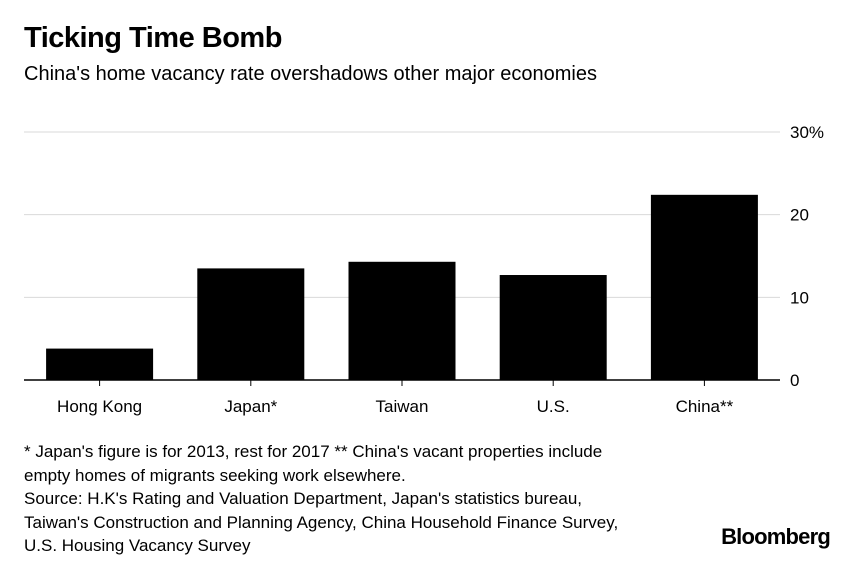 This screenshot has height=561, width=852. I want to click on x-tick-label: Hong Kong, so click(99, 406).